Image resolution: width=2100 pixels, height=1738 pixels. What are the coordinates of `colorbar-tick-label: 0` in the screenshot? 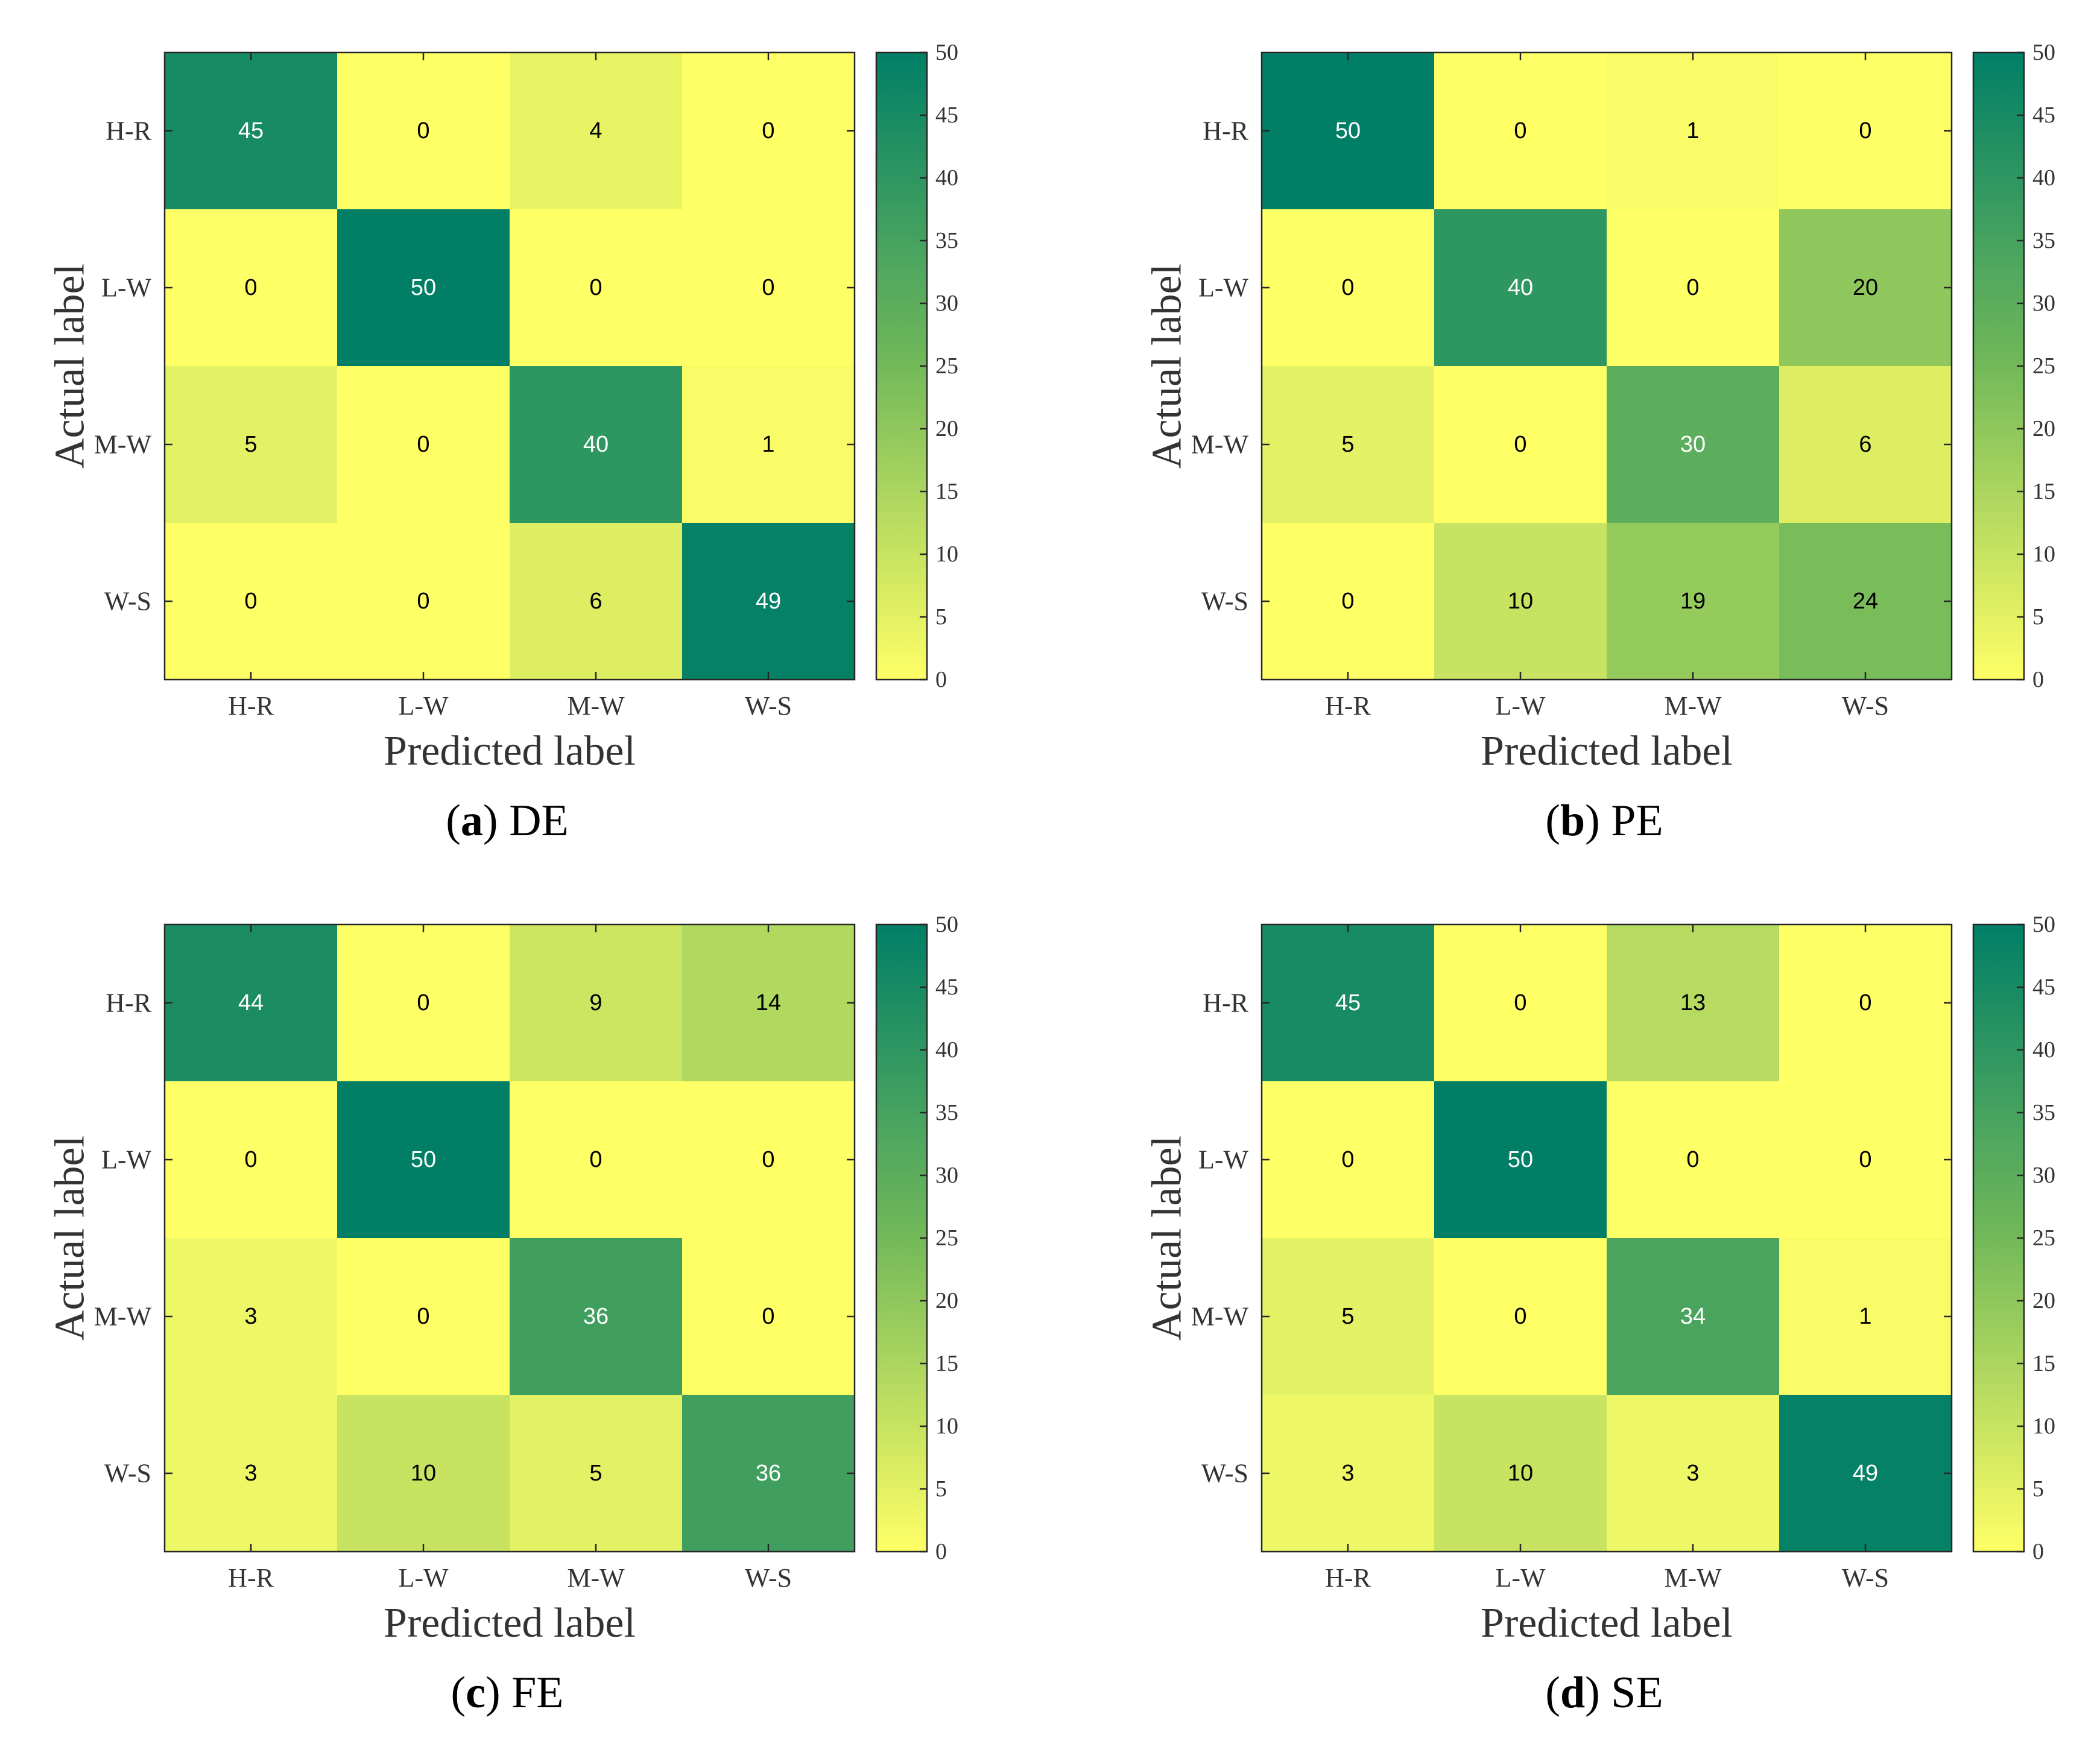 It's located at (941, 1551).